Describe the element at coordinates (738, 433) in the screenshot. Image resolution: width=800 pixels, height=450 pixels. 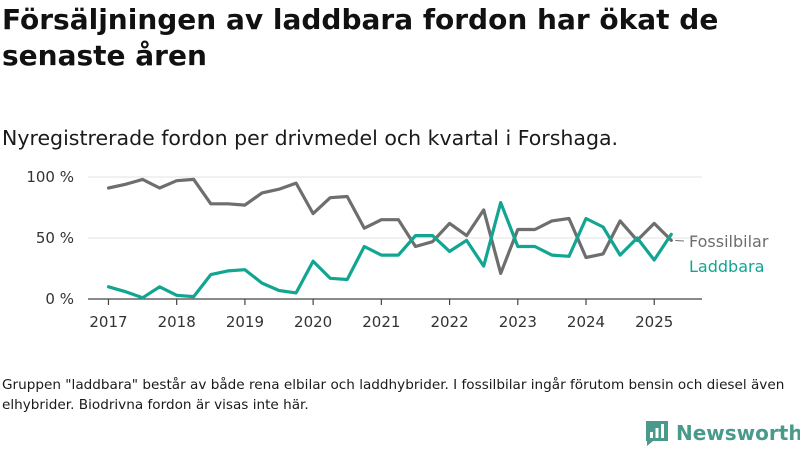
I see `brand-name: Newsworthy` at that location.